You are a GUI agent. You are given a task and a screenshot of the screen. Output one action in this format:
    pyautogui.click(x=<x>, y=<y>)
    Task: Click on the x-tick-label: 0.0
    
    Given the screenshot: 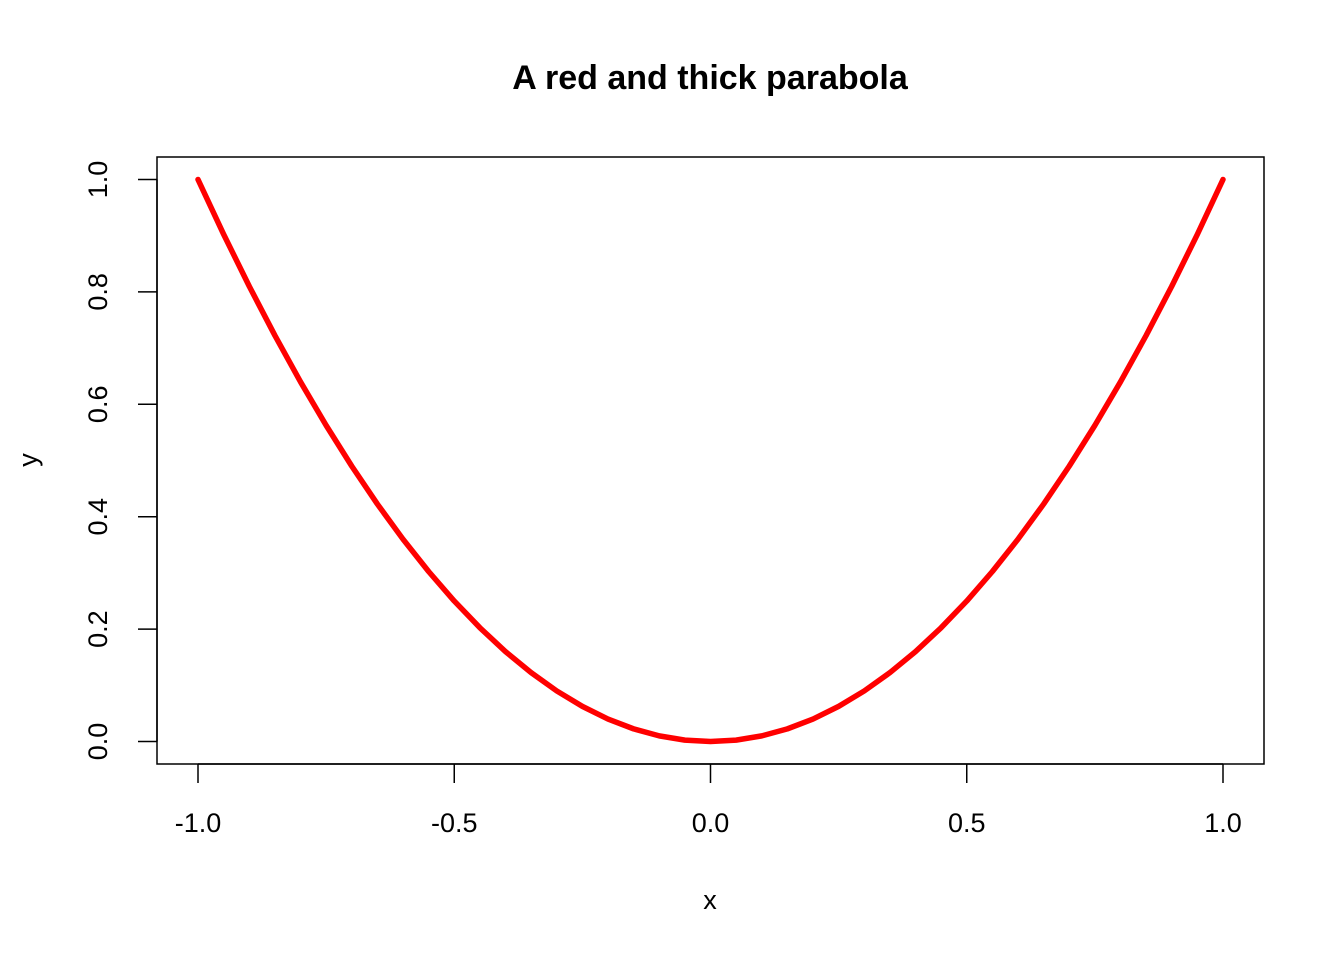 What is the action you would take?
    pyautogui.click(x=711, y=823)
    